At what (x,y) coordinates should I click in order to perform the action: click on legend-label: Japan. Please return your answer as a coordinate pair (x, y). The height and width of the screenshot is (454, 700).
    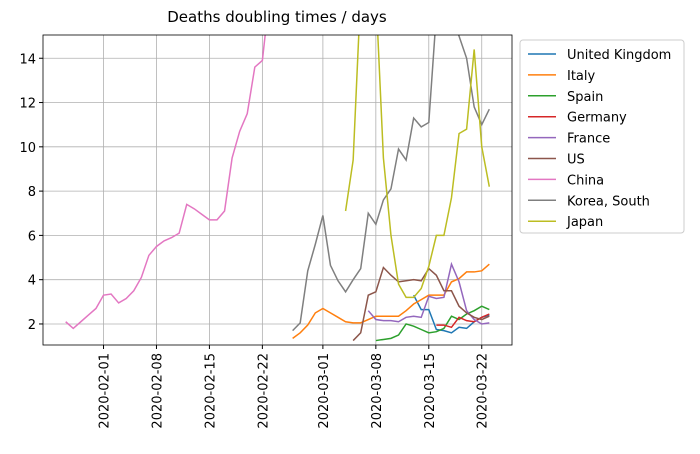
    Looking at the image, I should click on (584, 222).